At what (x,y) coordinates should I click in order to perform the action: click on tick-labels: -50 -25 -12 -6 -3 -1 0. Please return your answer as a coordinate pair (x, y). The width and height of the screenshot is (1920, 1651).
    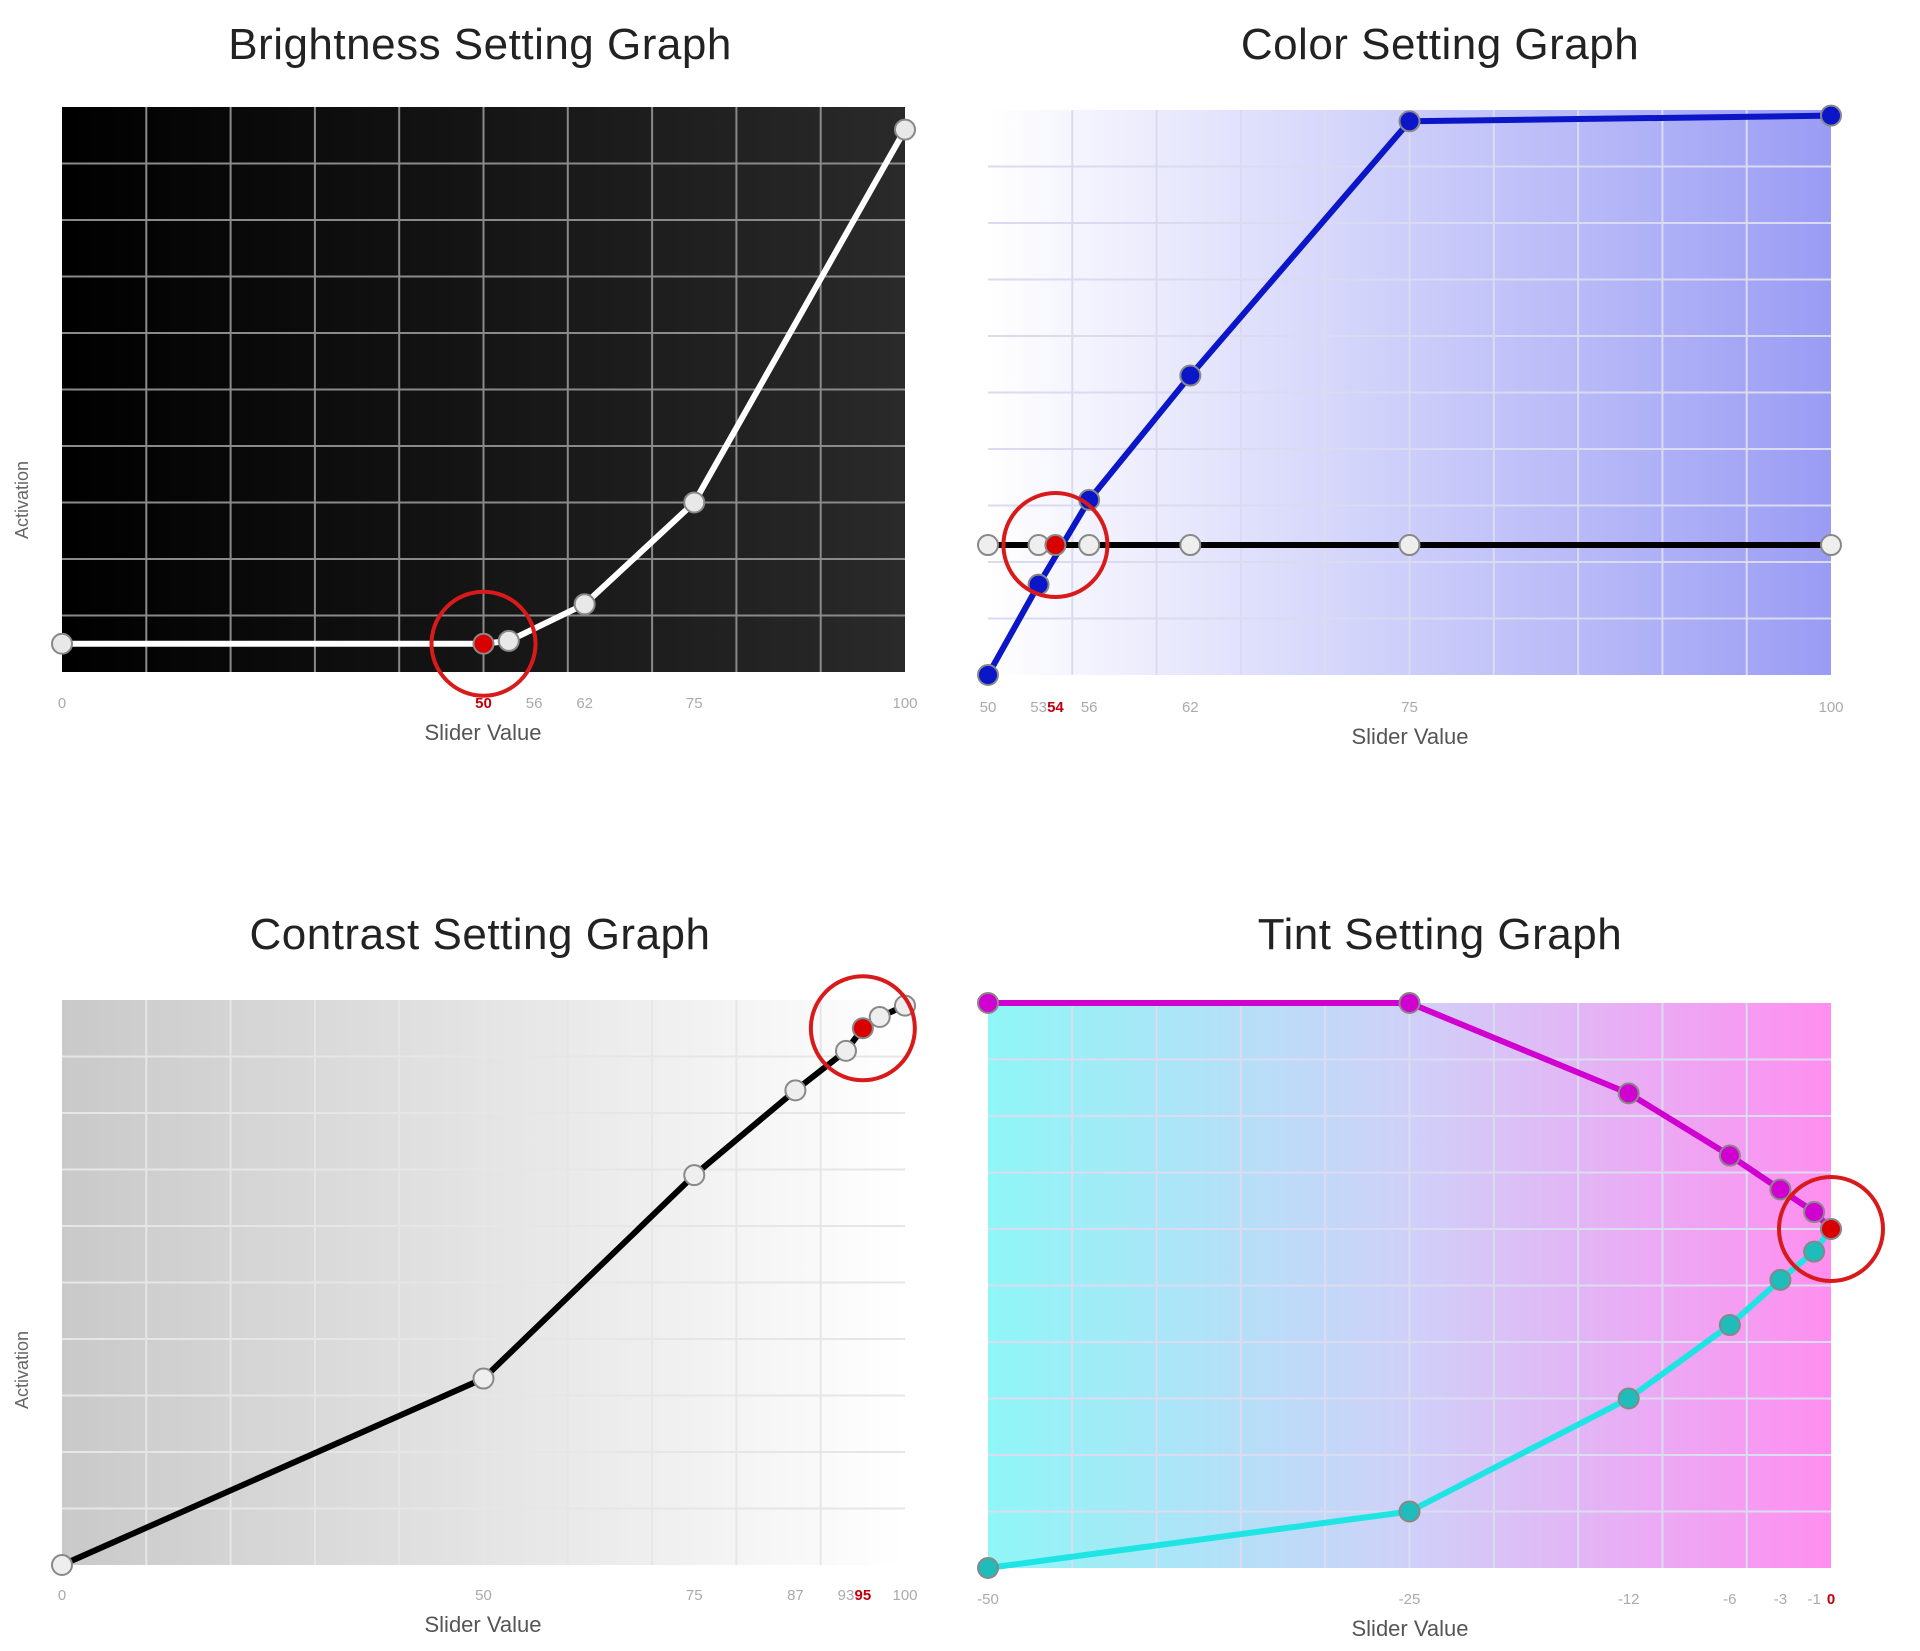
    Looking at the image, I should click on (1406, 1599).